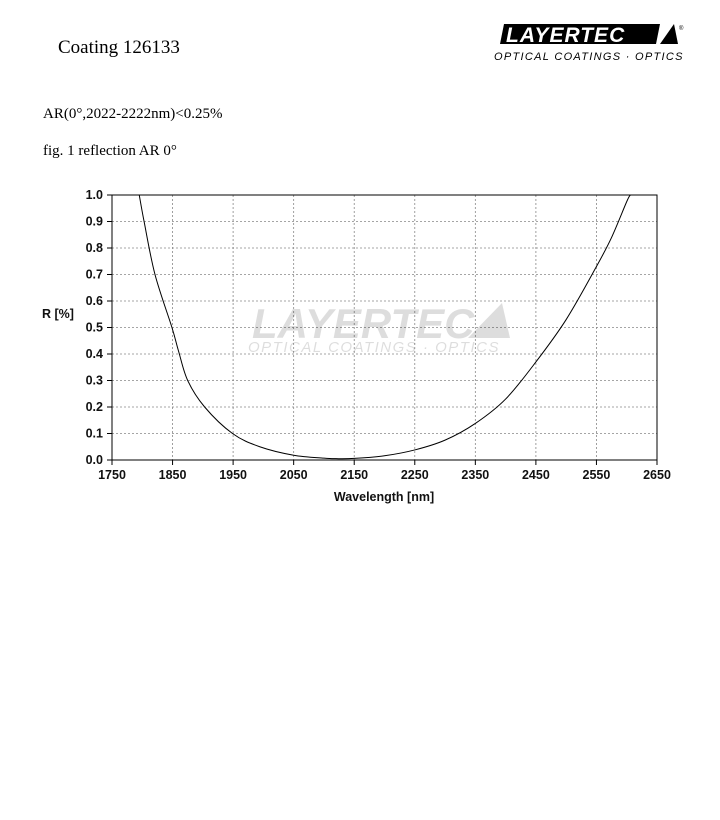  I want to click on x-tick-label: 2350, so click(475, 475).